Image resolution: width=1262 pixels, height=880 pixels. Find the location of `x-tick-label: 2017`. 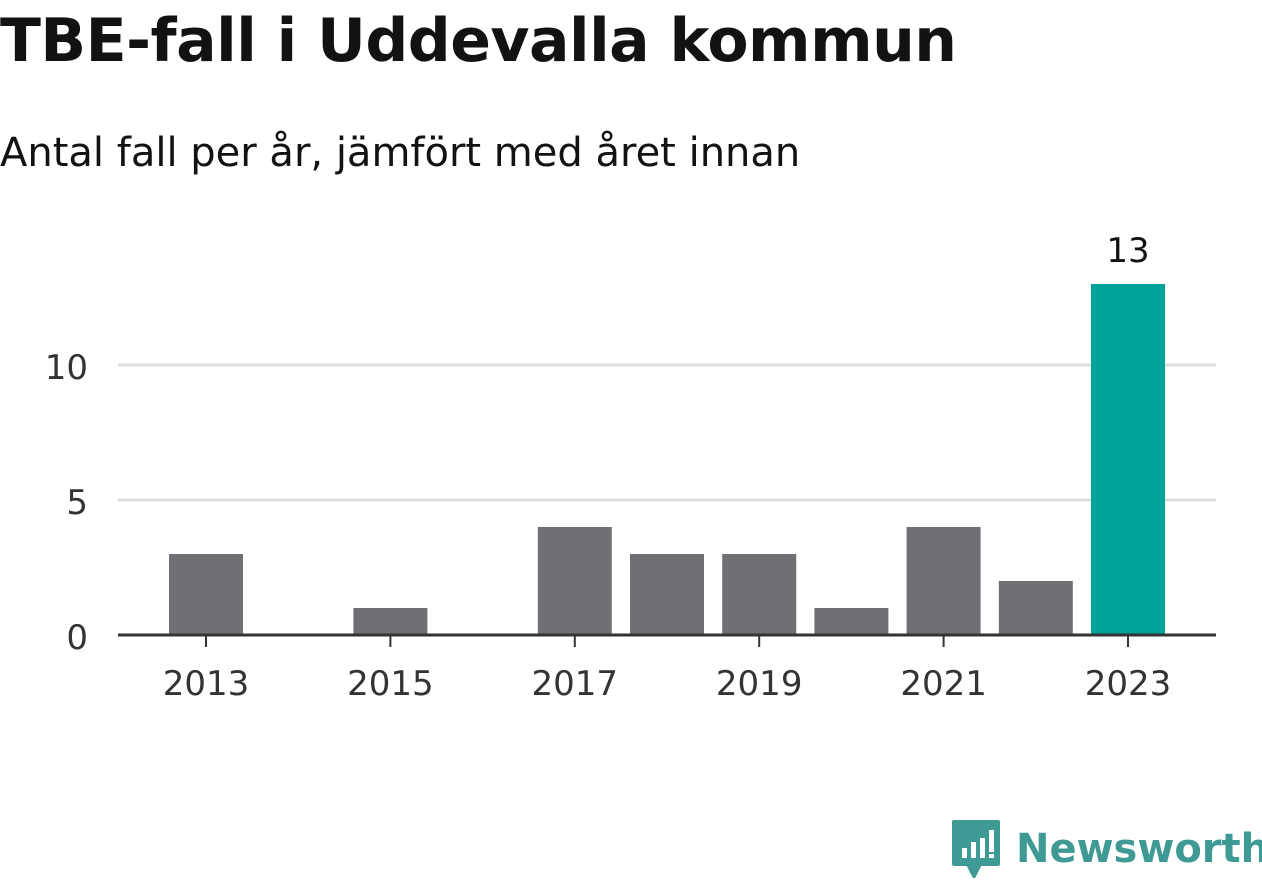

x-tick-label: 2017 is located at coordinates (575, 684).